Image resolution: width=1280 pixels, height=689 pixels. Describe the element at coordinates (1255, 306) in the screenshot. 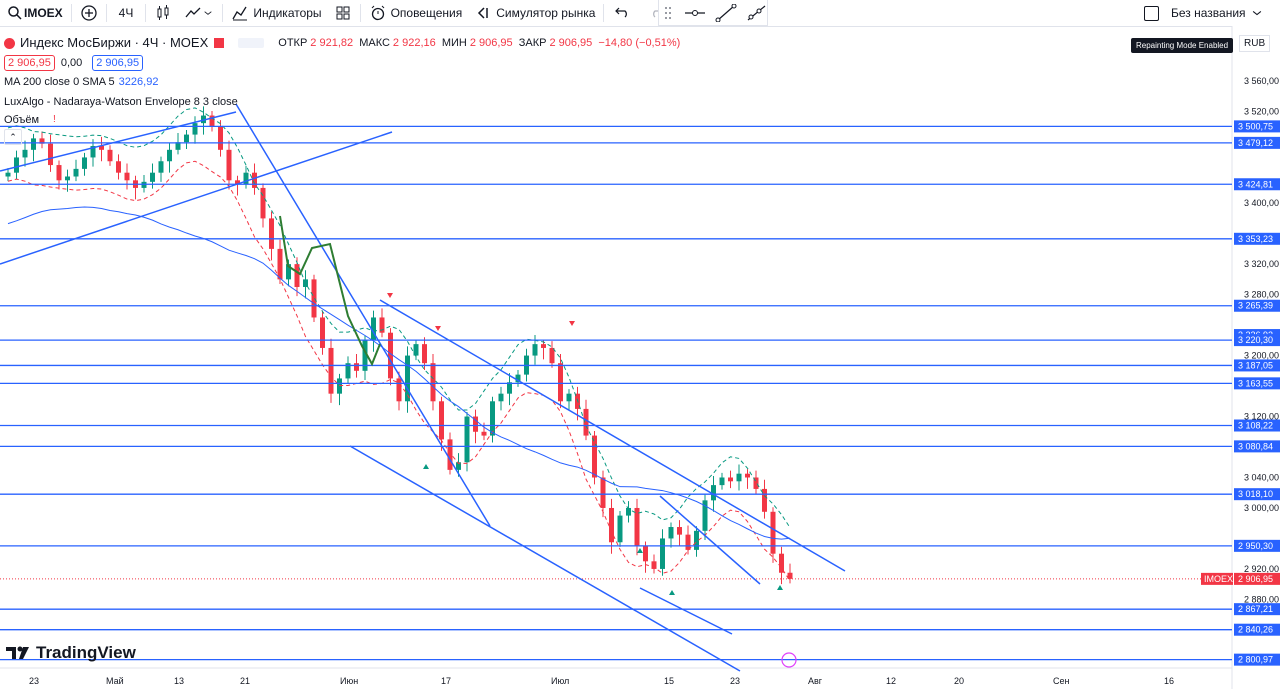

I see `level-price-label: 3 265,39` at that location.